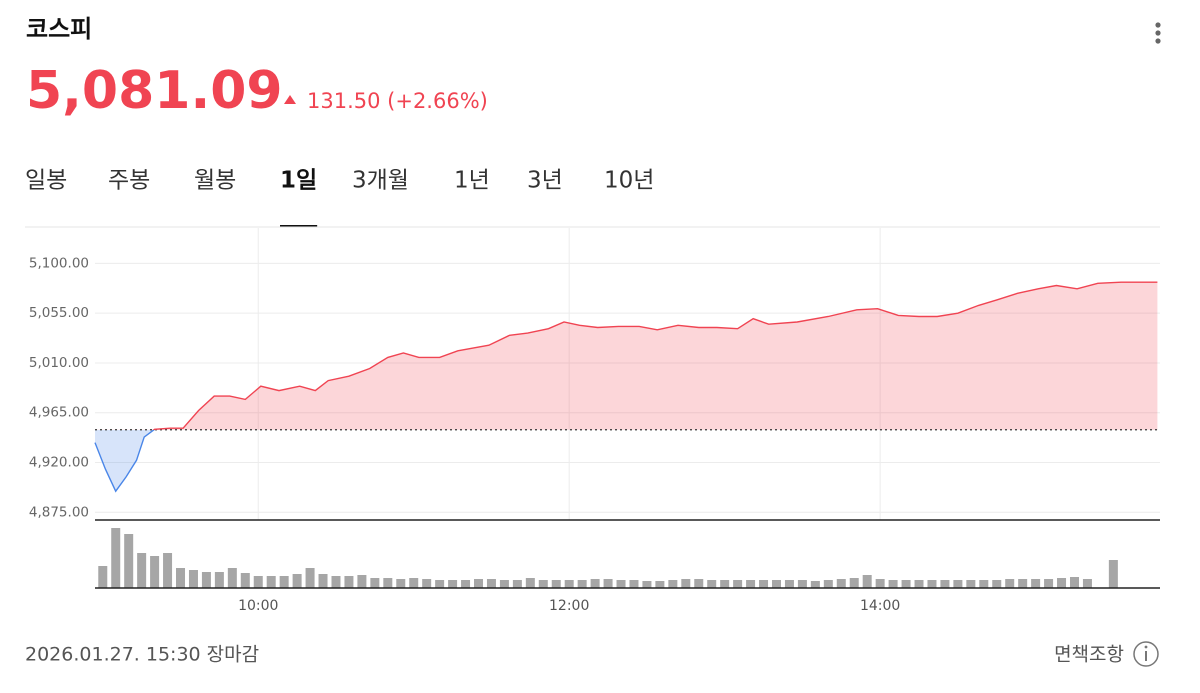 The height and width of the screenshot is (693, 1200). I want to click on y-tick-label: 4,965.00, so click(59, 413).